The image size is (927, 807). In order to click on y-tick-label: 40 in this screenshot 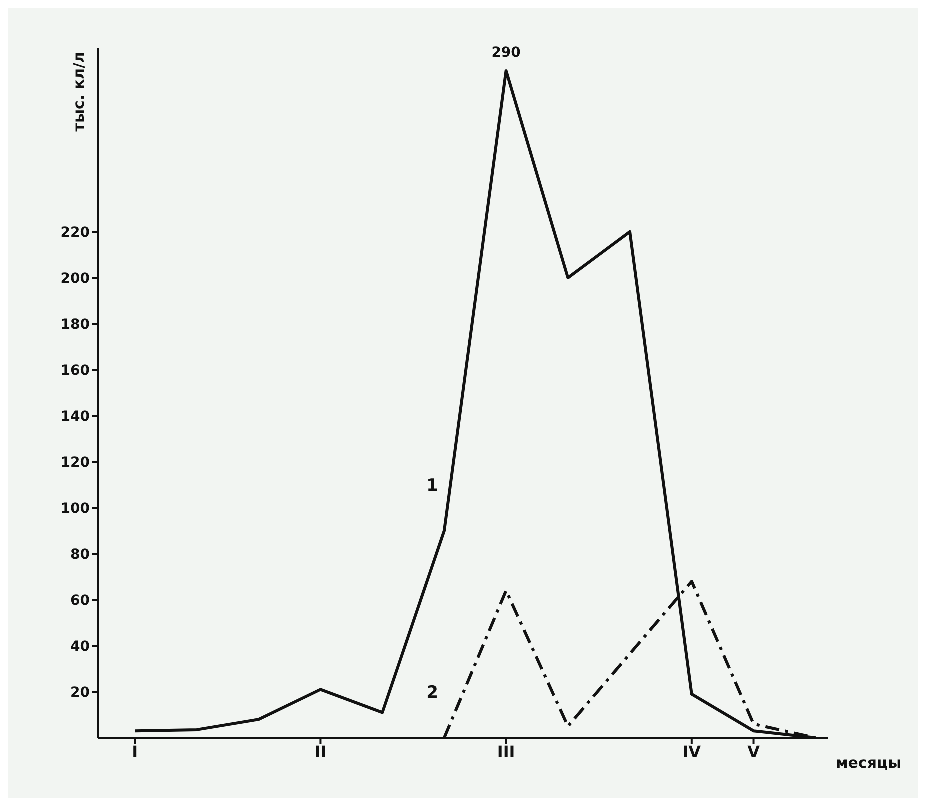, I will do `click(80, 646)`.